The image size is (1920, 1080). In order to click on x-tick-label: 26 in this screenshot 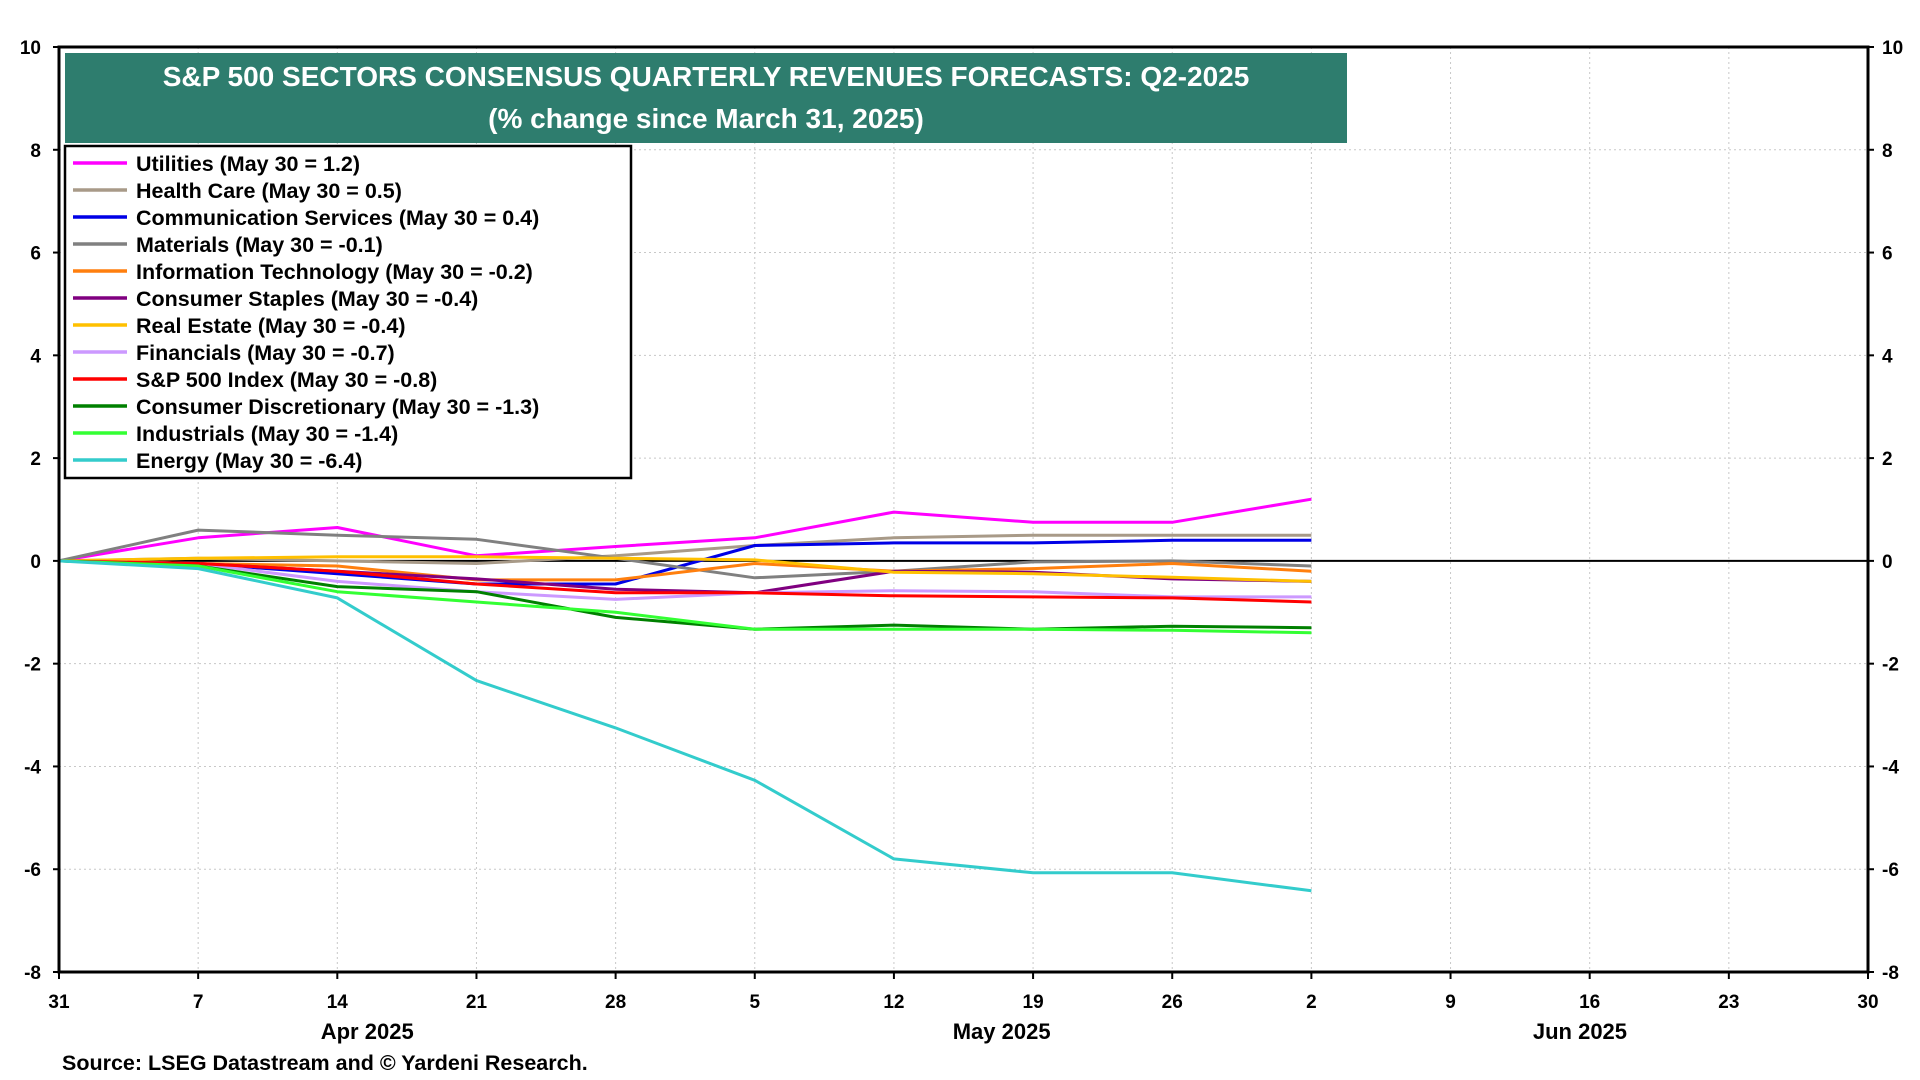, I will do `click(1172, 1002)`.